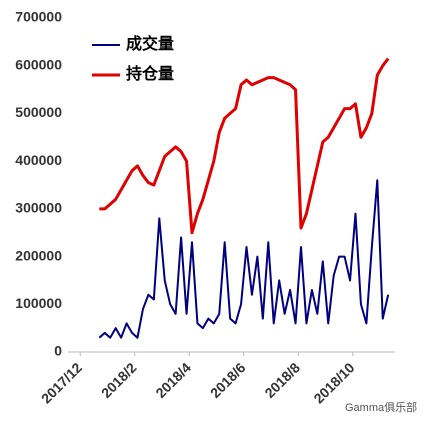  What do you see at coordinates (38, 64) in the screenshot?
I see `y-tick-label: 600000` at bounding box center [38, 64].